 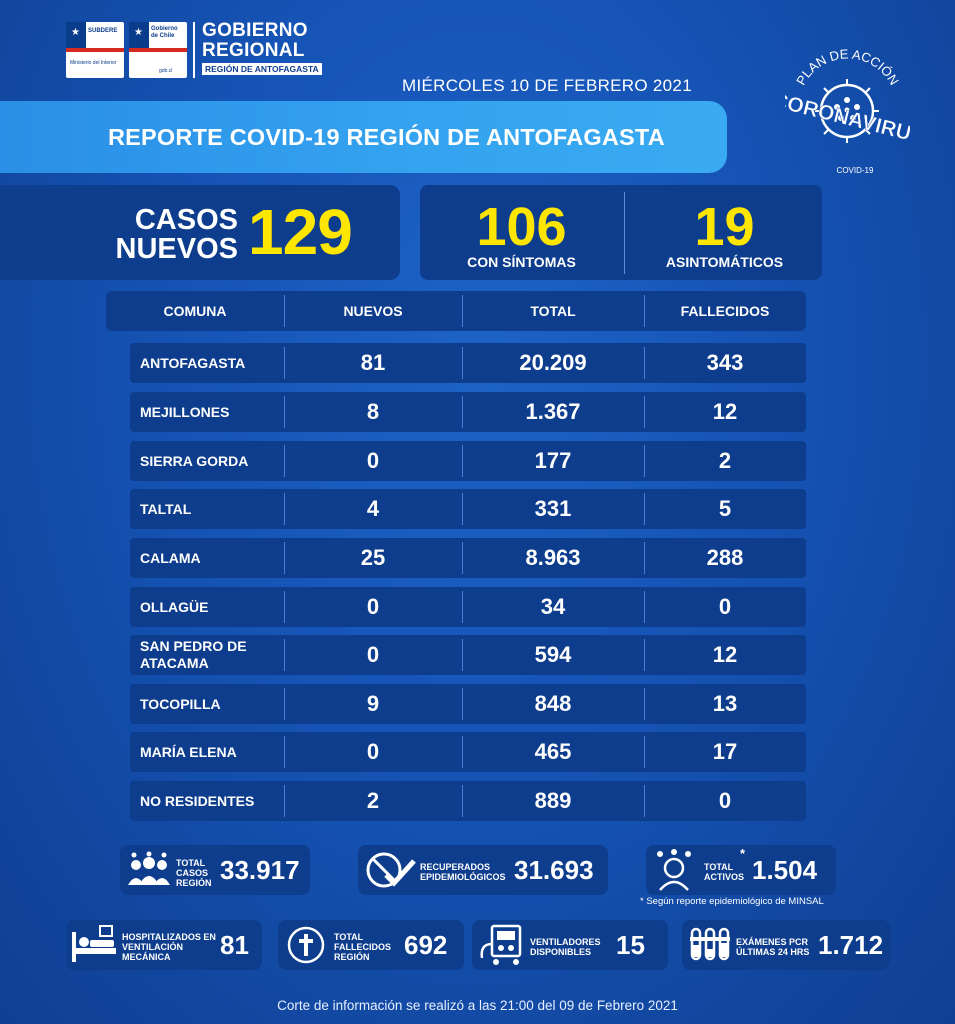 What do you see at coordinates (260, 870) in the screenshot?
I see `total-casos-value: 33.917` at bounding box center [260, 870].